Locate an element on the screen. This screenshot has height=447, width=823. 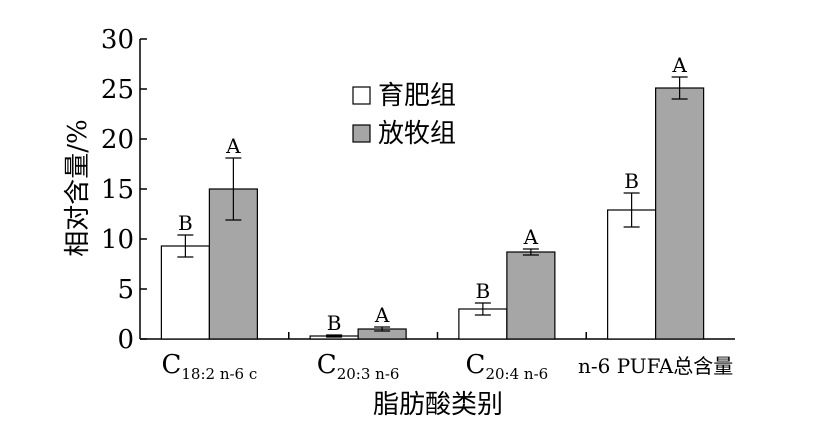
legend-label: 放牧组 is located at coordinates (417, 134).